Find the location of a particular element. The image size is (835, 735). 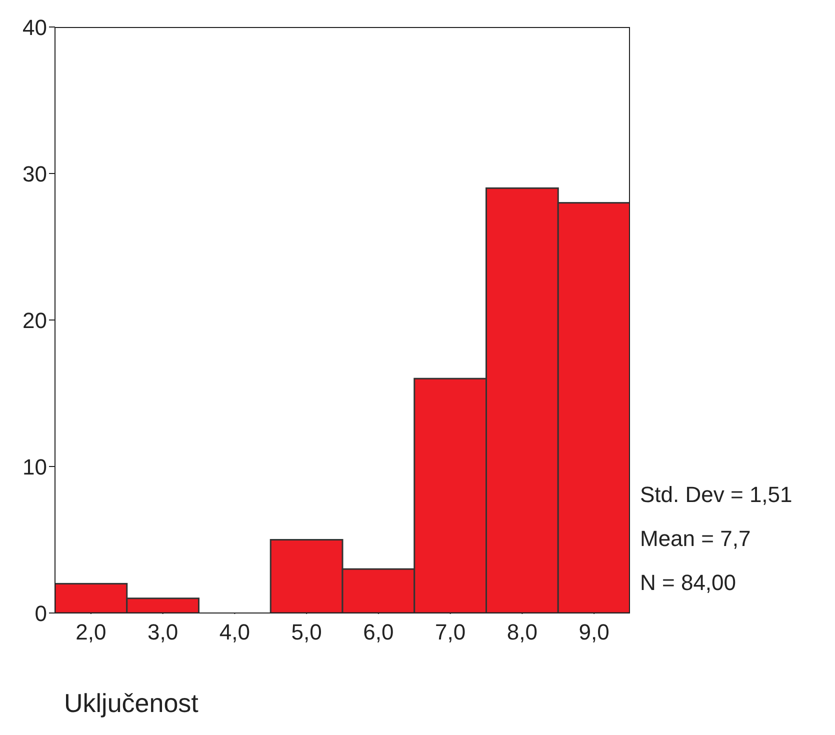

x-tick-label: 4,0 is located at coordinates (234, 632).